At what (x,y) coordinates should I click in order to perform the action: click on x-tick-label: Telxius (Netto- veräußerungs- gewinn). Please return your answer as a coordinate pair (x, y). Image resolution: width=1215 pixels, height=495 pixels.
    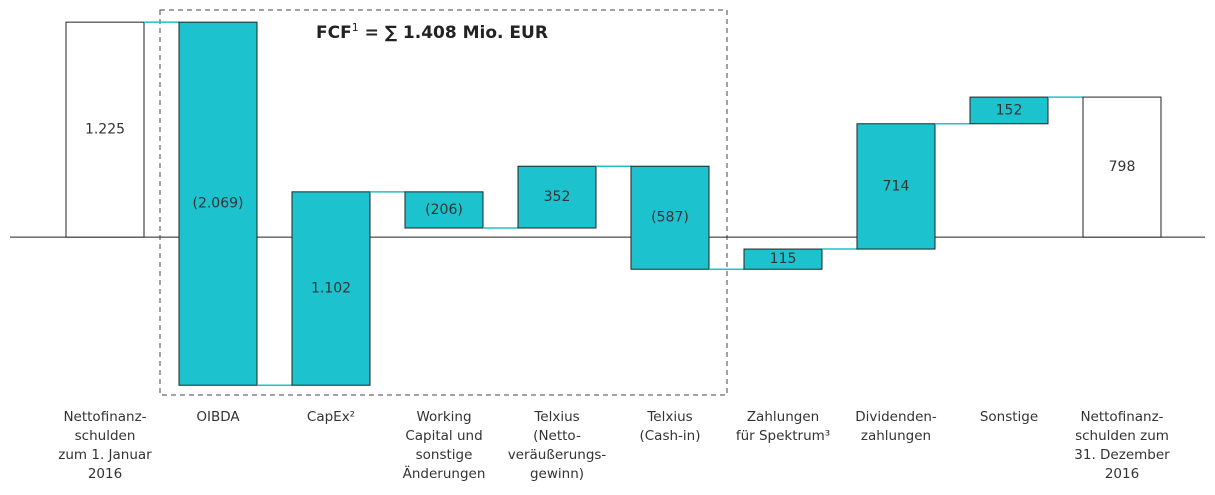
    Looking at the image, I should click on (557, 445).